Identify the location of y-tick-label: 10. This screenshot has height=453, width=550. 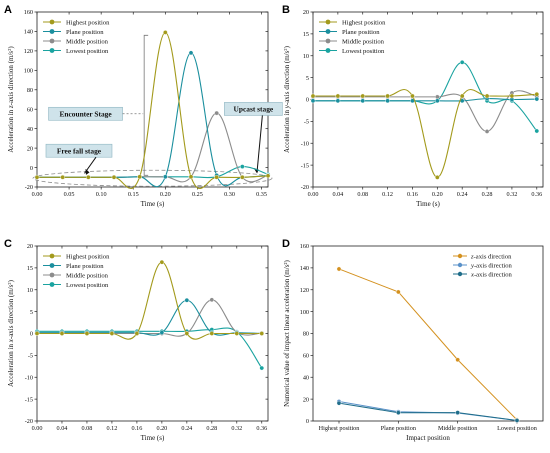
(30, 290).